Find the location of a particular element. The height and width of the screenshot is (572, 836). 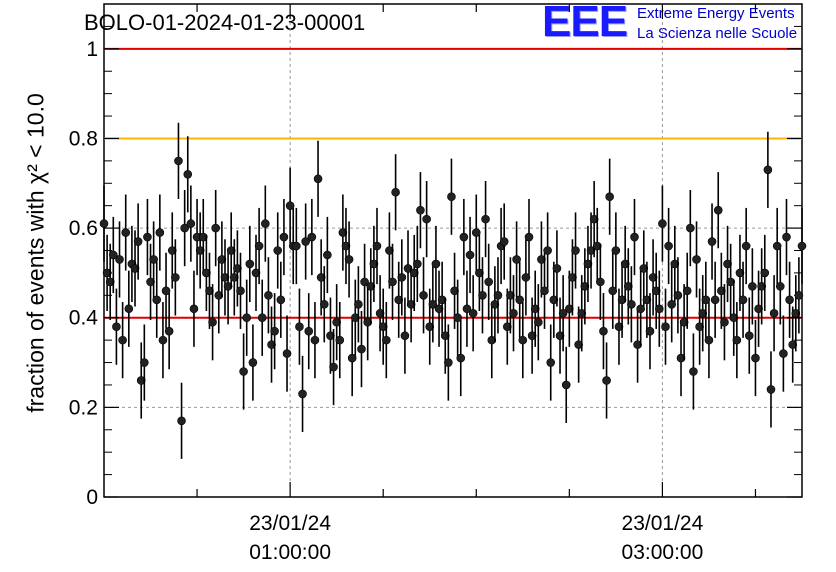

y-tick-label: 1 is located at coordinates (92, 49).